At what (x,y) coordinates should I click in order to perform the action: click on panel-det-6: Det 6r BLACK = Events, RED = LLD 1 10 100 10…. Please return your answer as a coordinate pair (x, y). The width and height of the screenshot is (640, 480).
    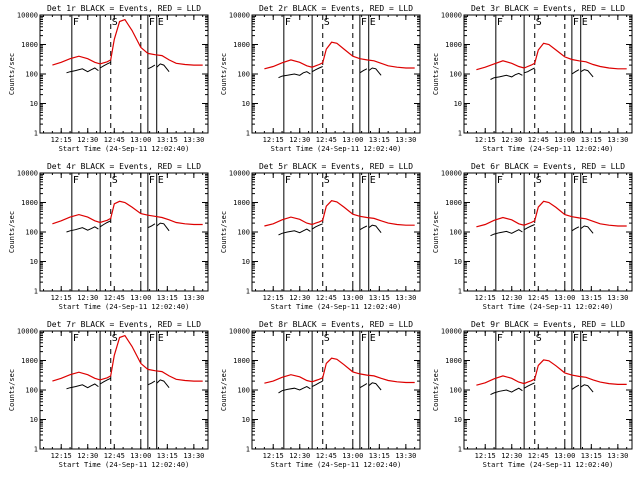
    Looking at the image, I should click on (532, 236).